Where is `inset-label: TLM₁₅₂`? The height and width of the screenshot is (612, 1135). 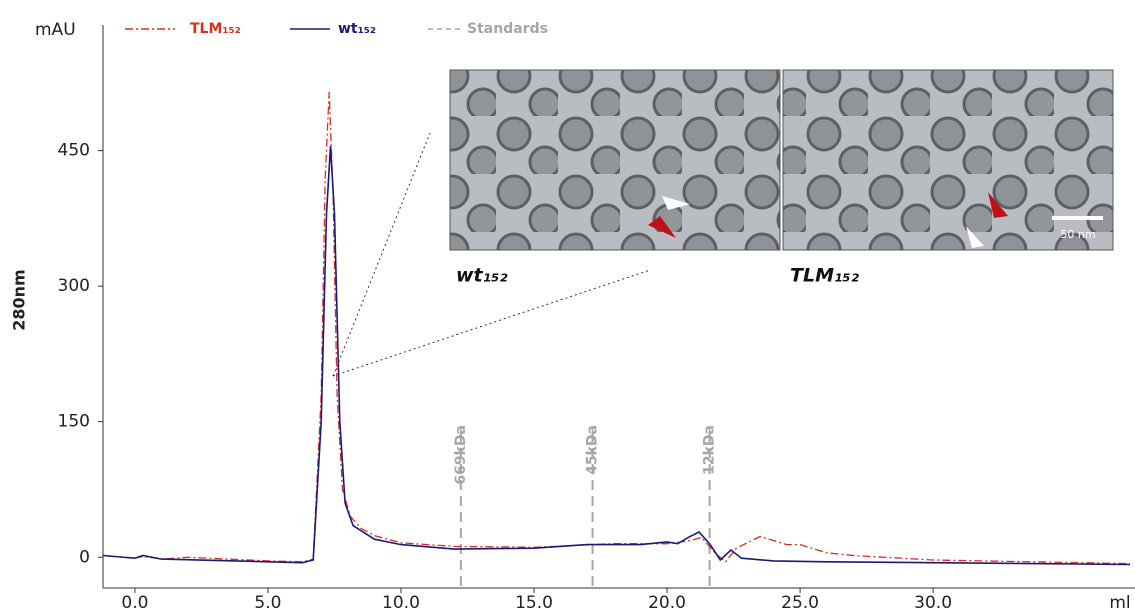
inset-label: TLM₁₅₂ is located at coordinates (825, 276).